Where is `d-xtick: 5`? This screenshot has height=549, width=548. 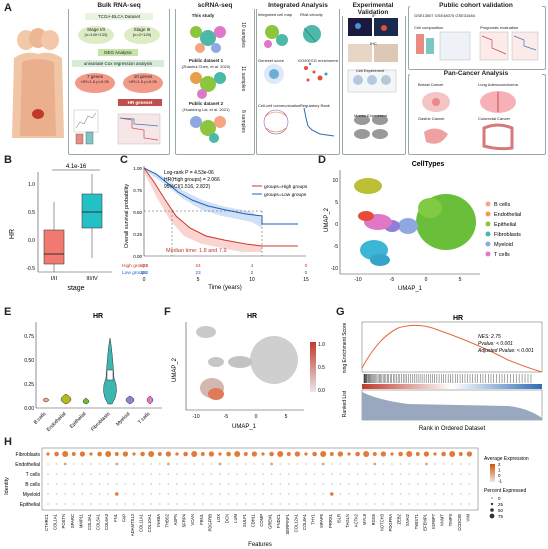
d-xtick: 5 is located at coordinates (460, 280).